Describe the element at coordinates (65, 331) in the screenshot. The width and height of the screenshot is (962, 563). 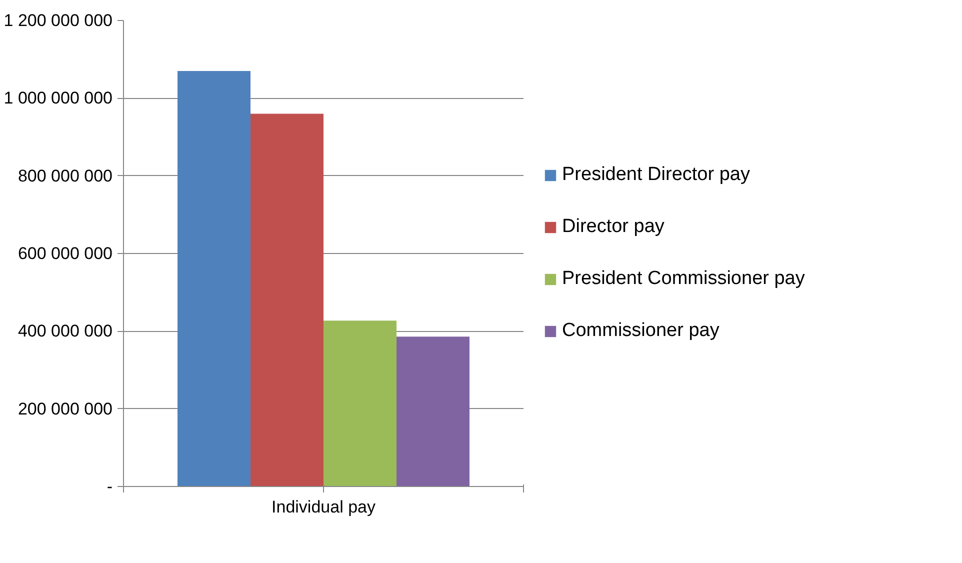
I see `y-tick-label: 400 000 000` at that location.